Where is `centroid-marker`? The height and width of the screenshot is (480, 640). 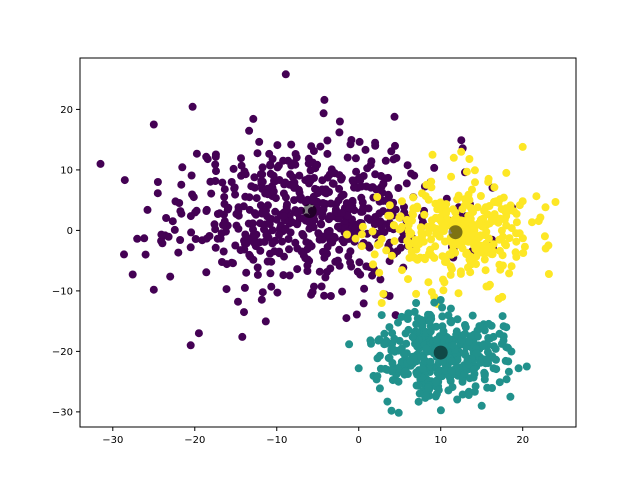
centroid-marker is located at coordinates (309, 211).